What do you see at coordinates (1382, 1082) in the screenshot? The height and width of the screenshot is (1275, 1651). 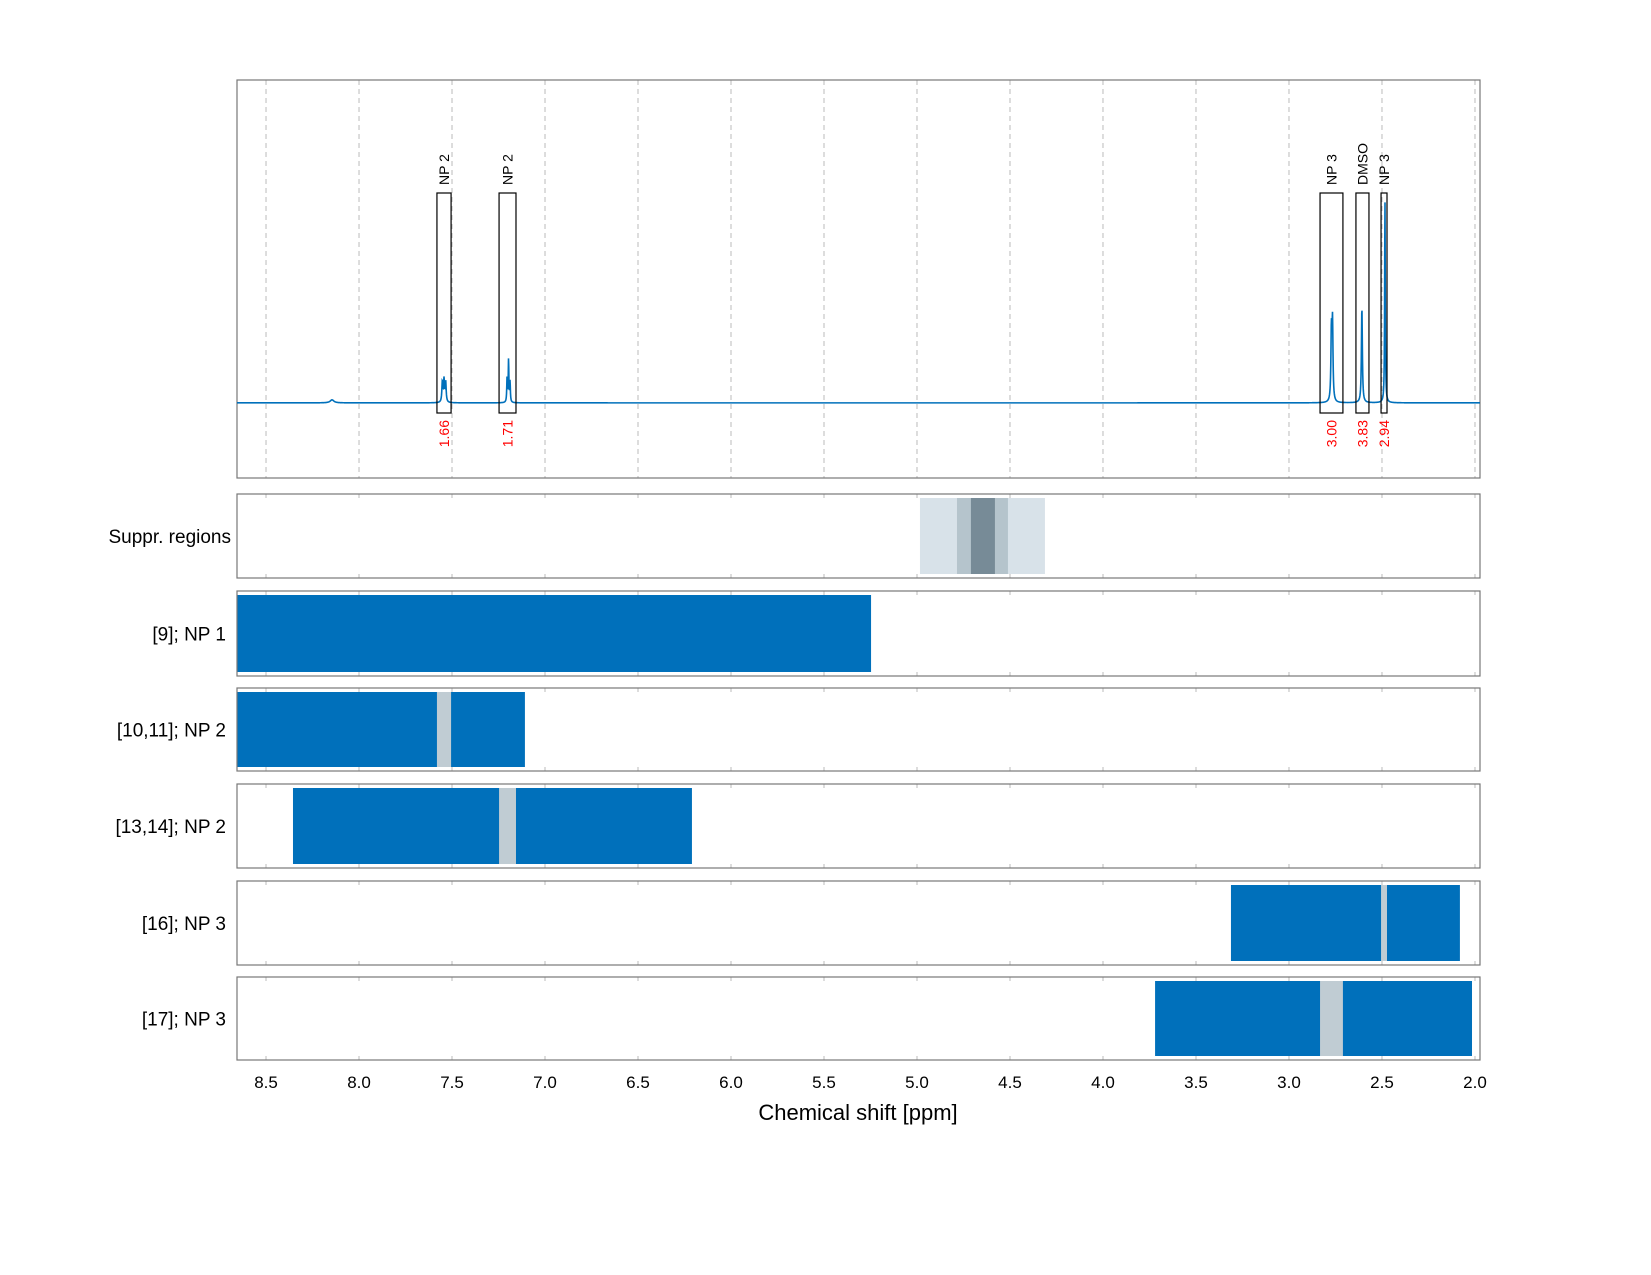 I see `x-tick-label: 2.5` at bounding box center [1382, 1082].